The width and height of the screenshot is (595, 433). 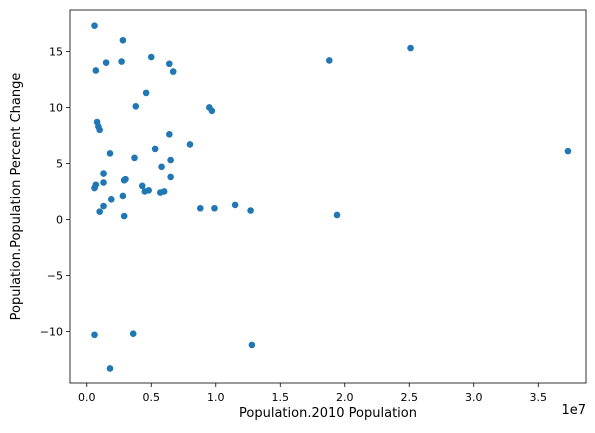 I want to click on x-tick-label: 0.5, so click(x=152, y=397).